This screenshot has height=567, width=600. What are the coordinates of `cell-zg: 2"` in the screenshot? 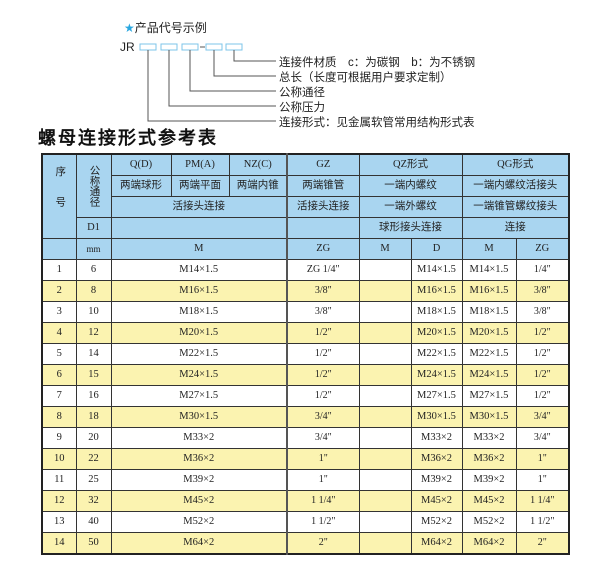 It's located at (323, 543).